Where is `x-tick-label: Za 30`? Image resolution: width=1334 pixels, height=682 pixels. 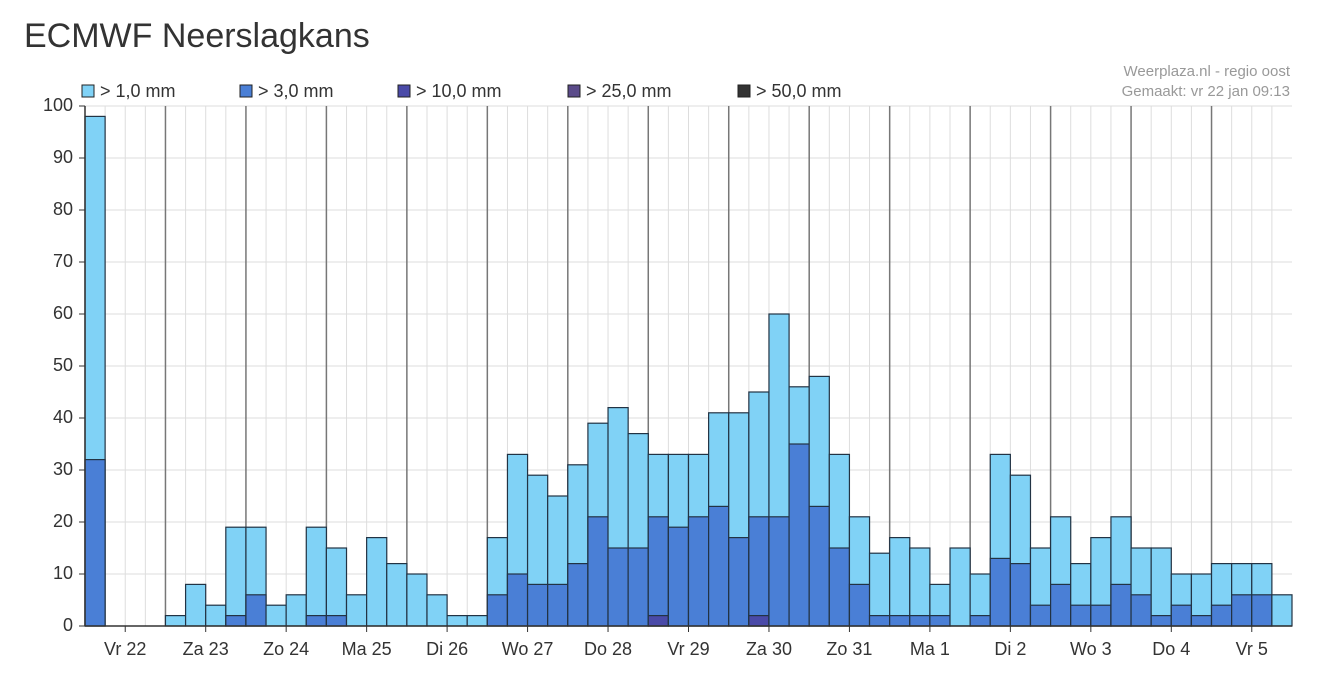
x-tick-label: Za 30 is located at coordinates (769, 649).